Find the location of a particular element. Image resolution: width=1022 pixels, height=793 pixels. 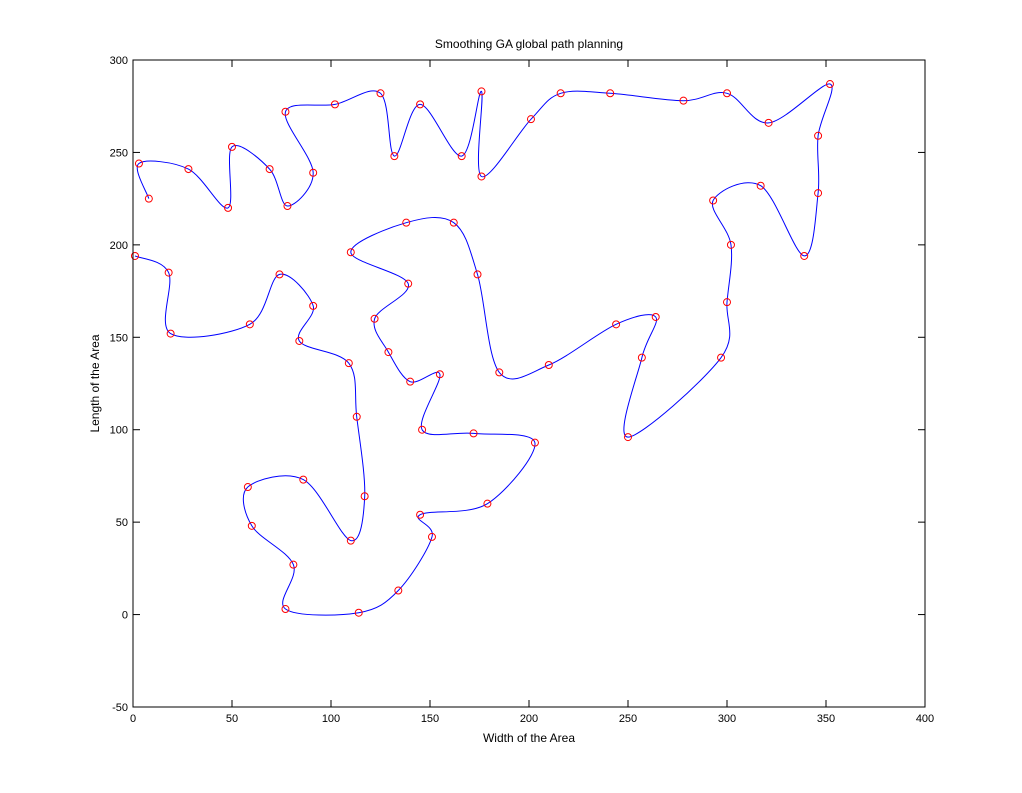

y-axis-title: Length of the Area is located at coordinates (95, 383).